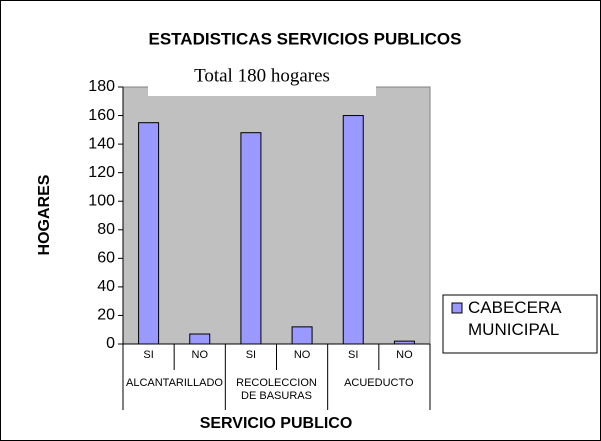 Image resolution: width=601 pixels, height=441 pixels. What do you see at coordinates (276, 423) in the screenshot?
I see `x-axis-label: SERVICIO PUBLICO` at bounding box center [276, 423].